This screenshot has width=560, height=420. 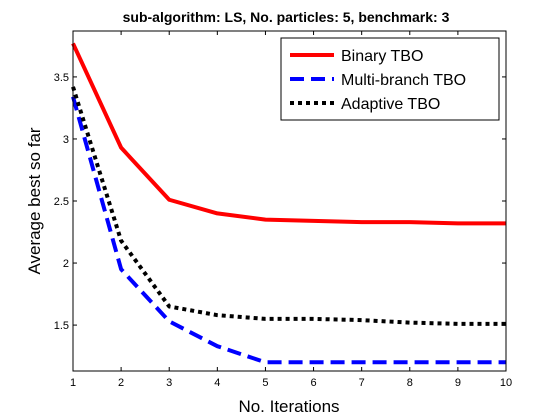 I want to click on y-tick-label: 2, so click(x=66, y=264).